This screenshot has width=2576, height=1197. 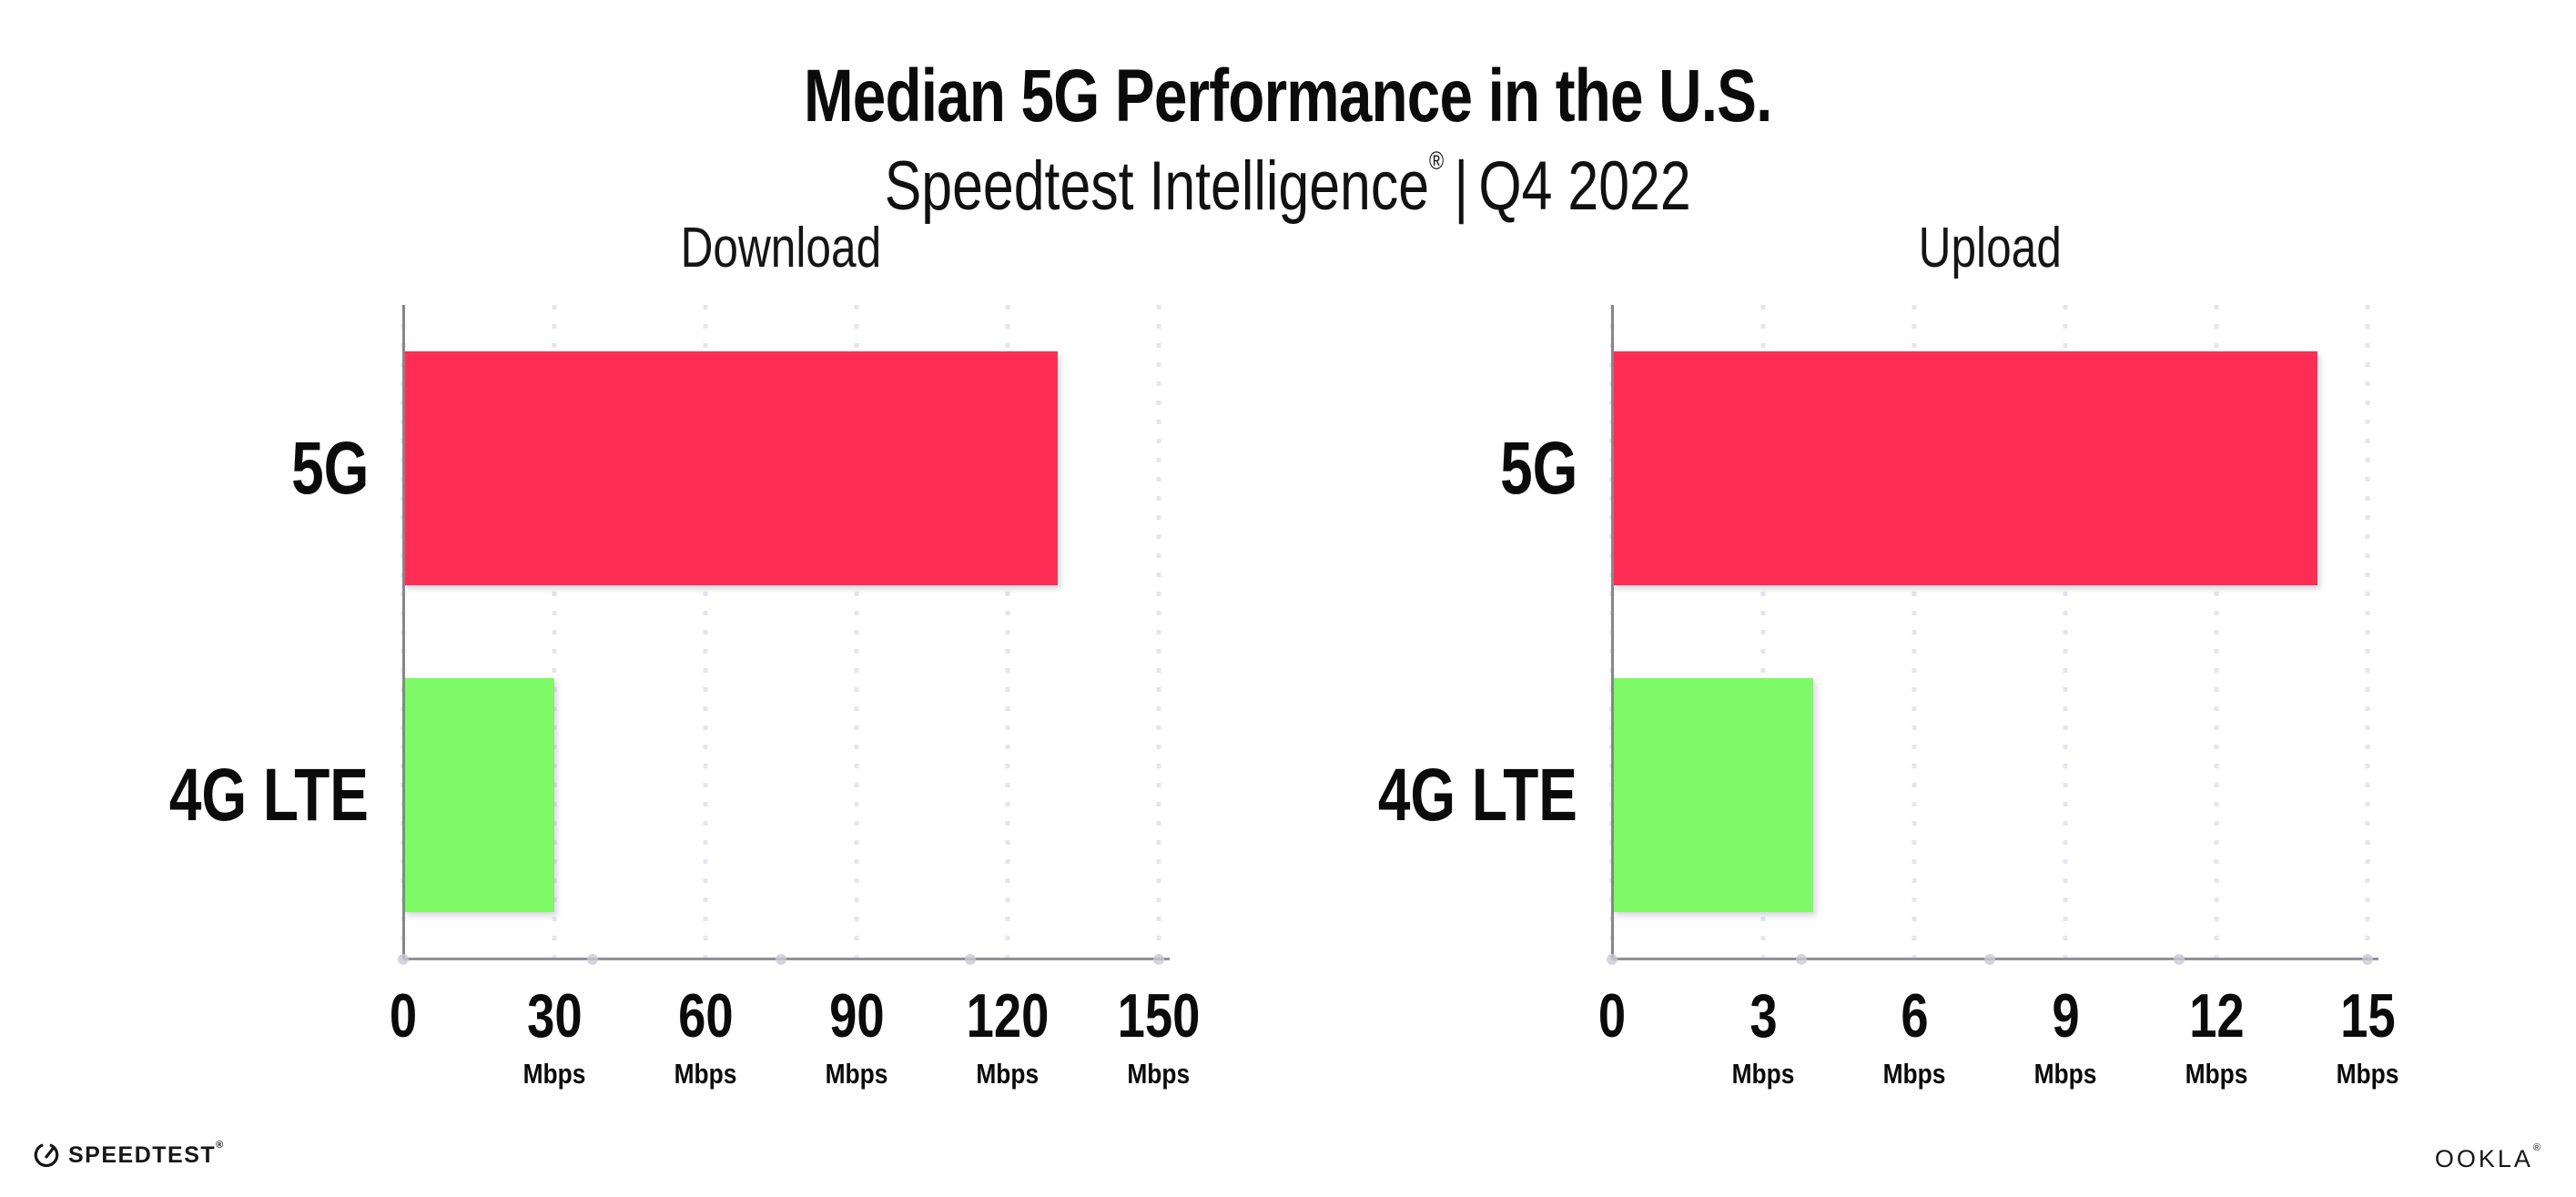 I want to click on x-tick-9: 9 Mbps, so click(x=2066, y=1036).